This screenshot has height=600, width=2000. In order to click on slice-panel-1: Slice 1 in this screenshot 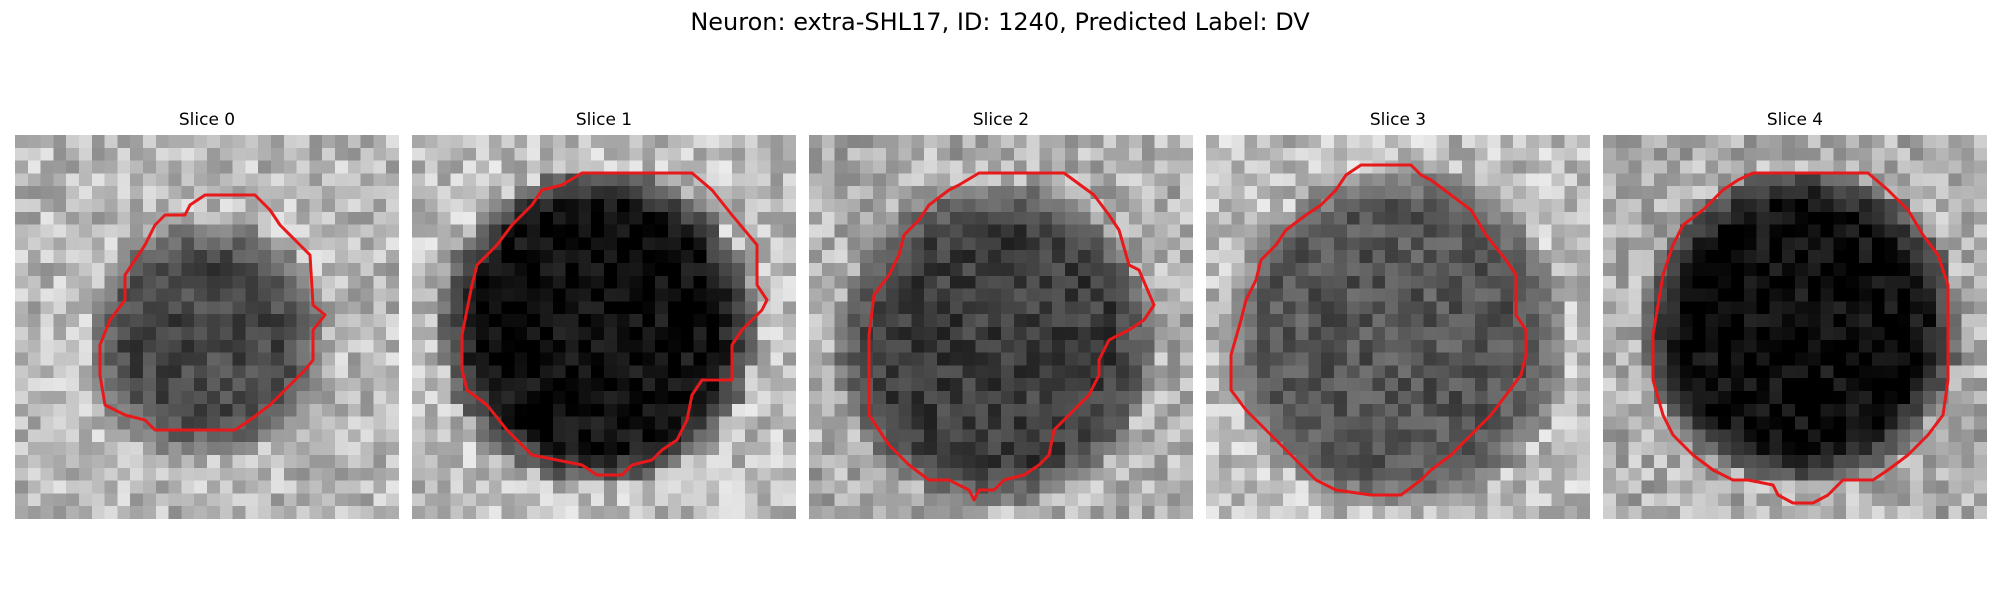, I will do `click(604, 313)`.